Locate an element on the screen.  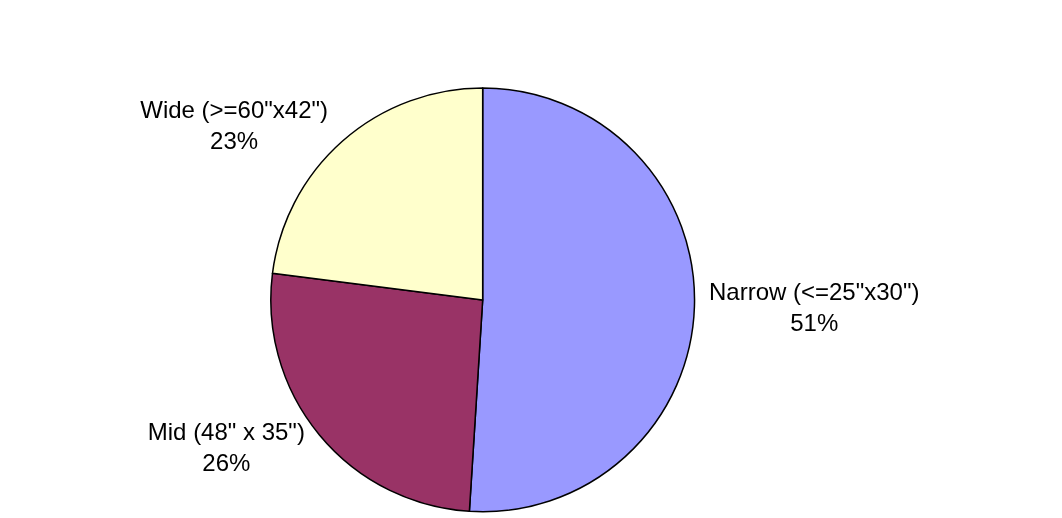
data-label: 51% is located at coordinates (814, 322).